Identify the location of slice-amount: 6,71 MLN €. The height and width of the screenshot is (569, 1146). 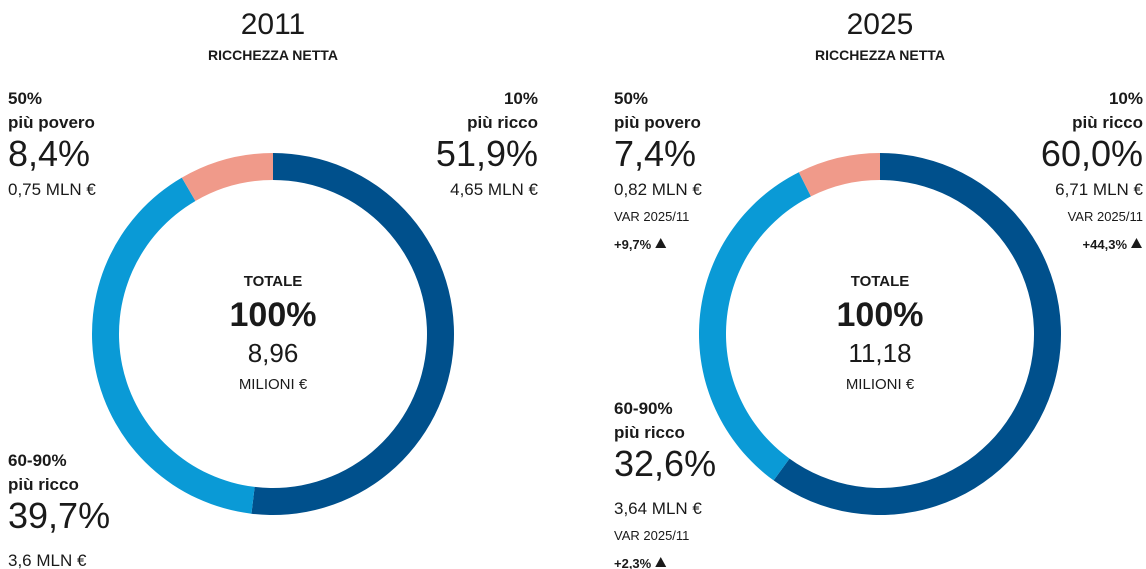
(1099, 189).